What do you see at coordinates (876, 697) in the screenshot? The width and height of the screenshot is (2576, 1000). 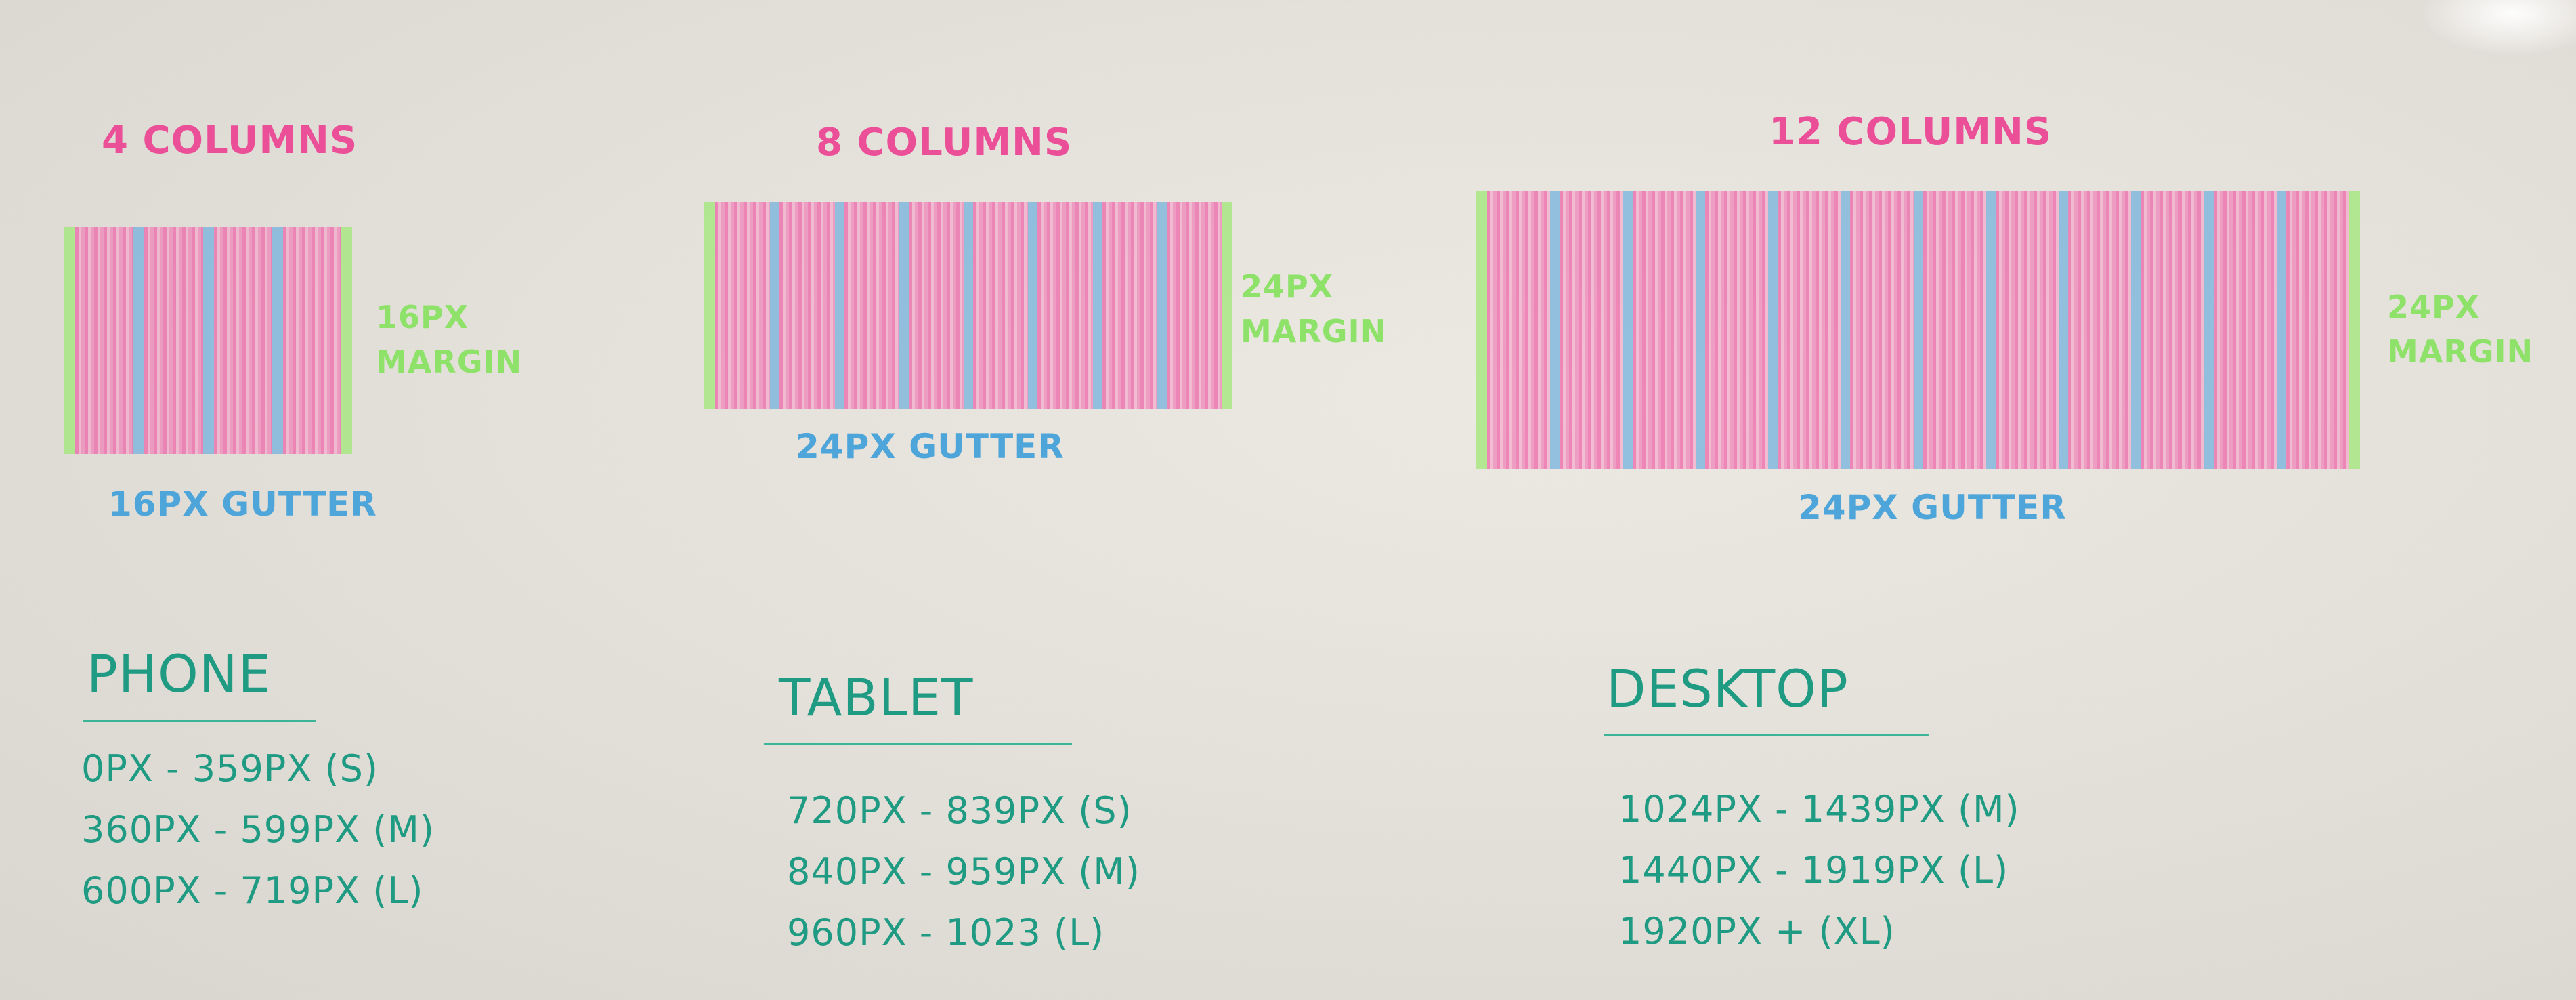 I see `tablet-heading: TABLET` at bounding box center [876, 697].